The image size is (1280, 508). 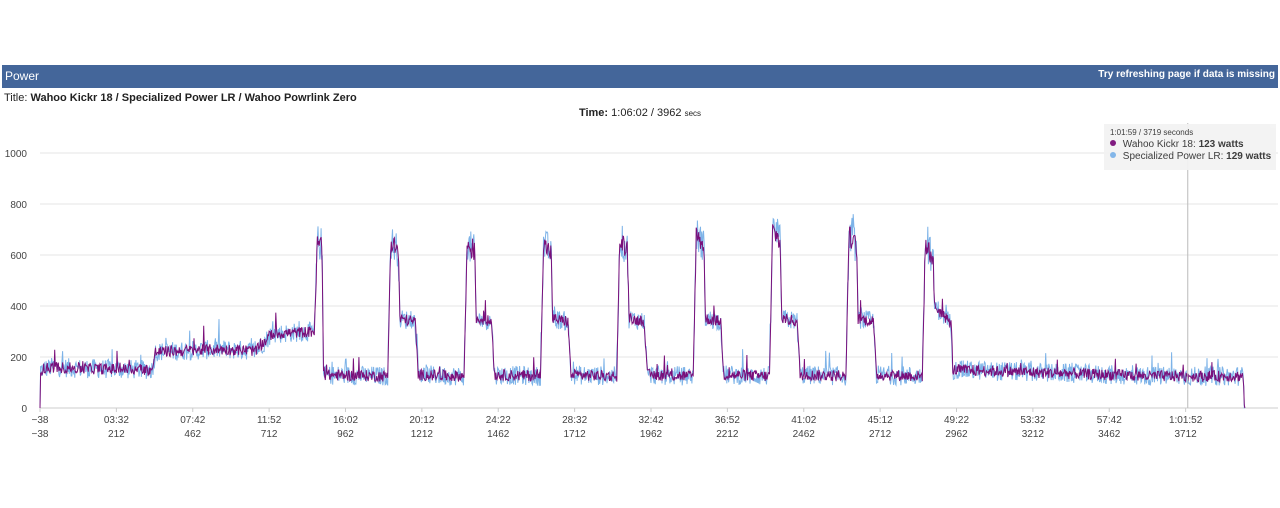 What do you see at coordinates (650, 420) in the screenshot?
I see `x-tick-label-clock: 32:42` at bounding box center [650, 420].